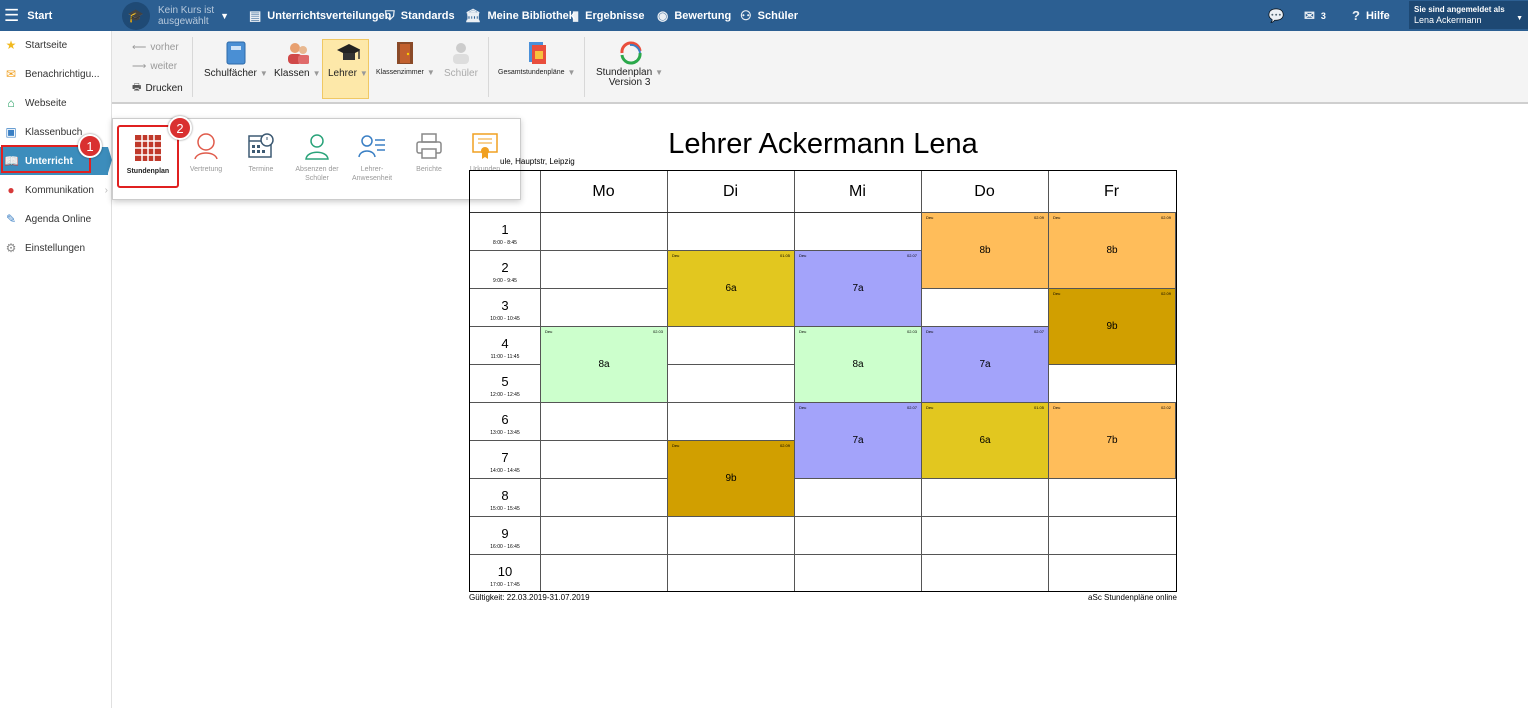 Image resolution: width=1528 pixels, height=708 pixels. Describe the element at coordinates (1112, 440) in the screenshot. I see `lesson-cell: Deu 02.02 7b` at that location.